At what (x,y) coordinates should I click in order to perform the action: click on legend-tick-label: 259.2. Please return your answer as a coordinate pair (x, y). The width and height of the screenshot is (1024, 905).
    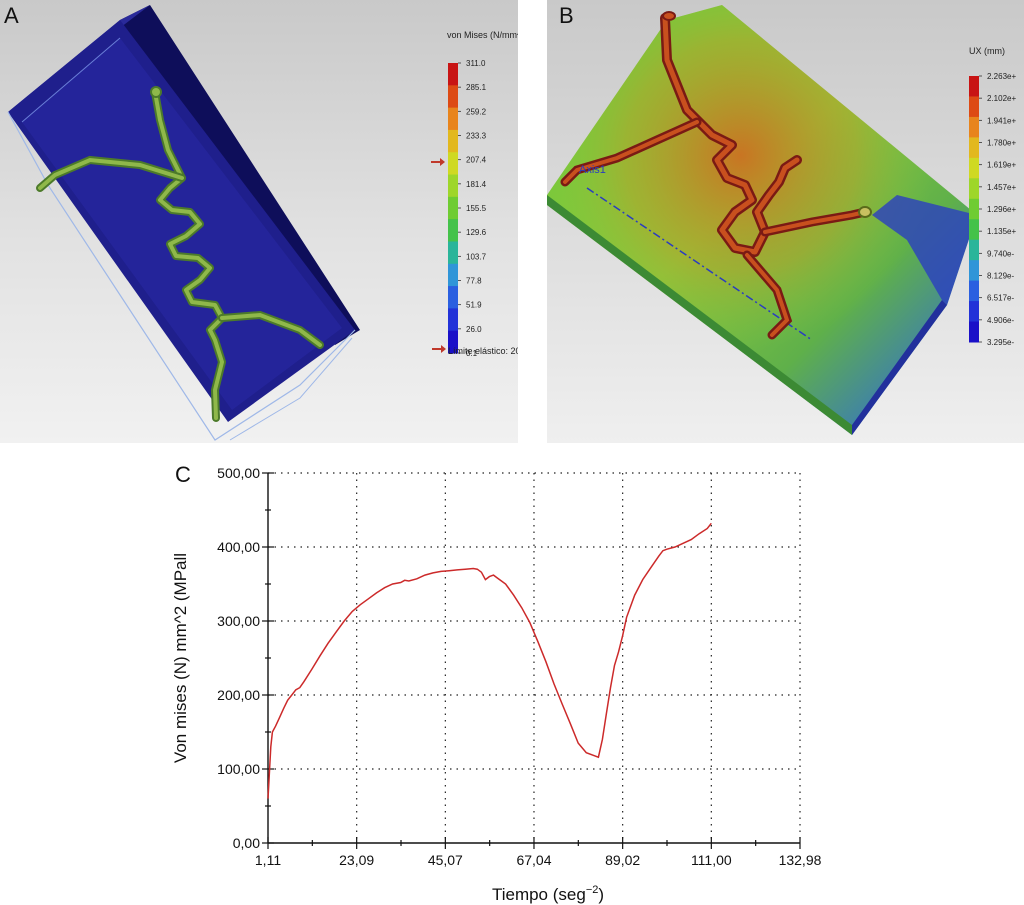
    Looking at the image, I should click on (476, 111).